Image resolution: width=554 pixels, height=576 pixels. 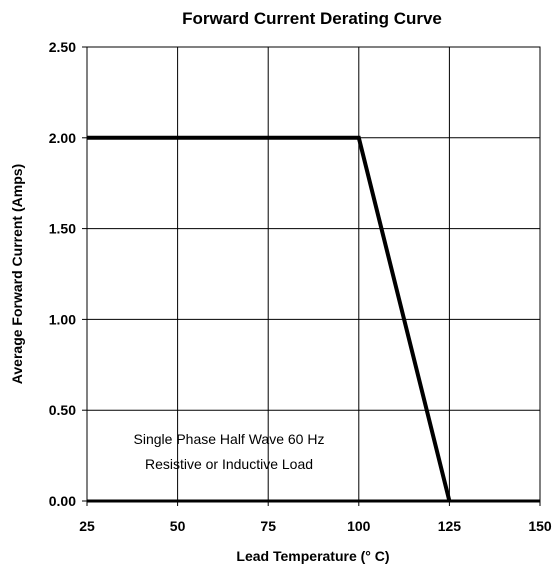 What do you see at coordinates (68, 274) in the screenshot?
I see `y-axis-ticks: 0.00 0.50 1.00 1.50 2.00 2.50` at bounding box center [68, 274].